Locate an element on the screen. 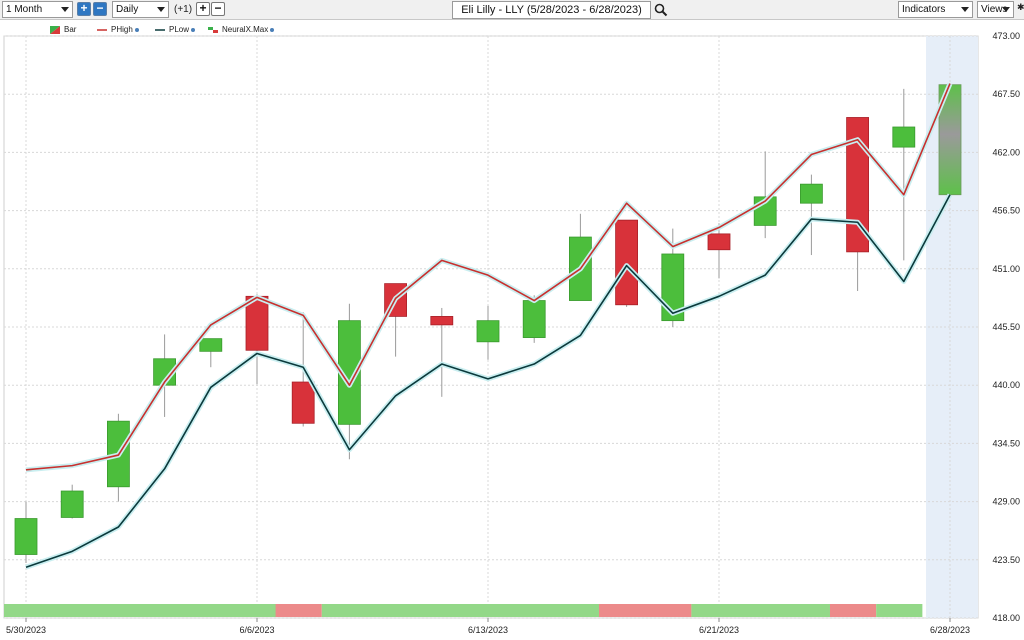  range-decrease-button: − is located at coordinates (100, 9).